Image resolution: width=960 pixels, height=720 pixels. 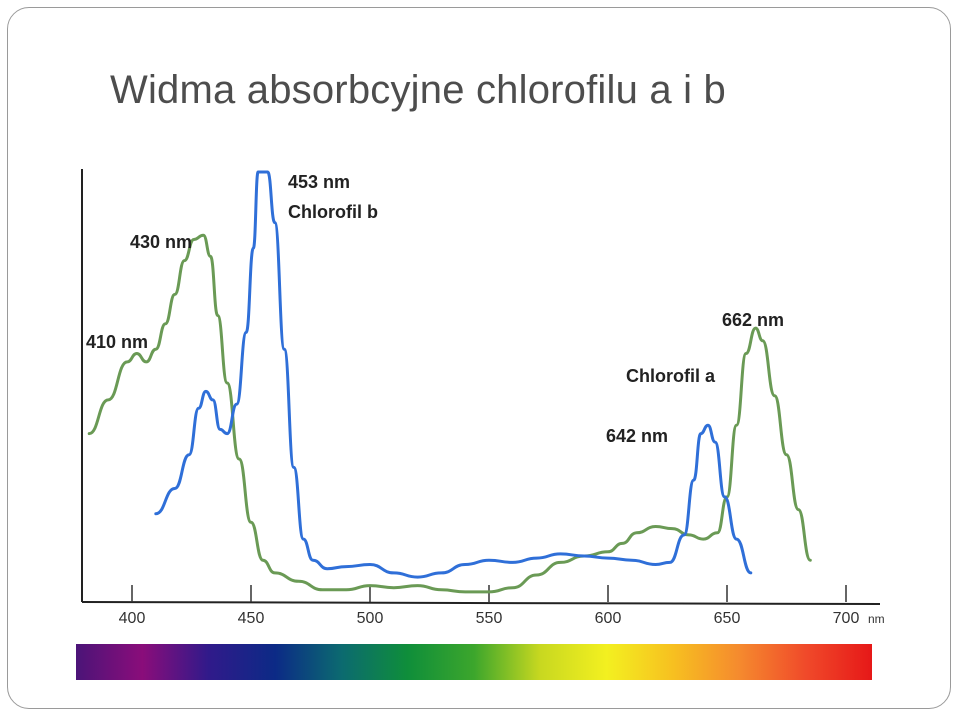 I want to click on x-tick-label-650: 650, so click(x=727, y=618).